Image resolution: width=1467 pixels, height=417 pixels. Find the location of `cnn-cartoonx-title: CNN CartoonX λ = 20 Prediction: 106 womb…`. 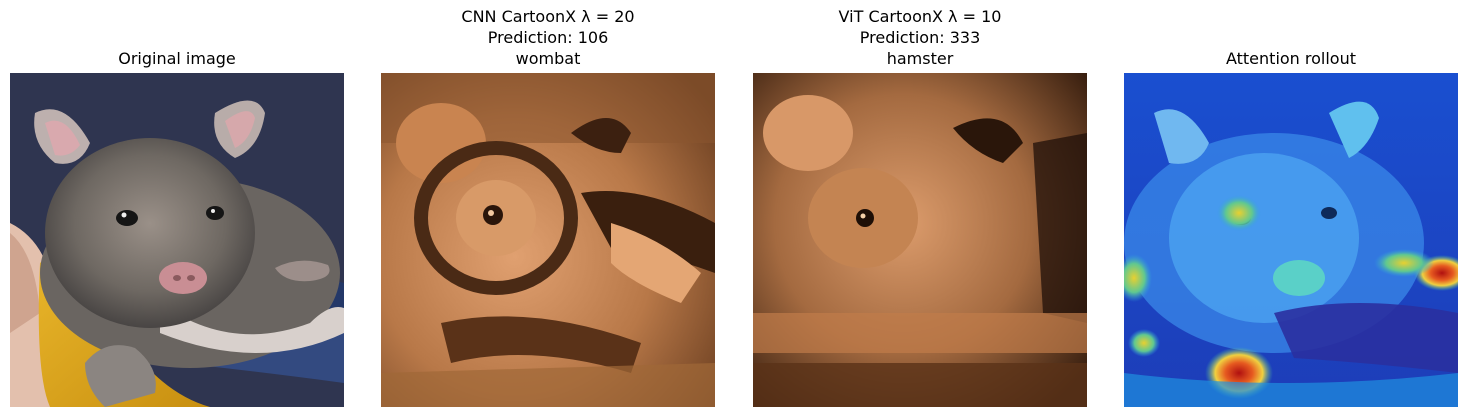

cnn-cartoonx-title: CNN CartoonX λ = 20 Prediction: 106 womb… is located at coordinates (548, 37).